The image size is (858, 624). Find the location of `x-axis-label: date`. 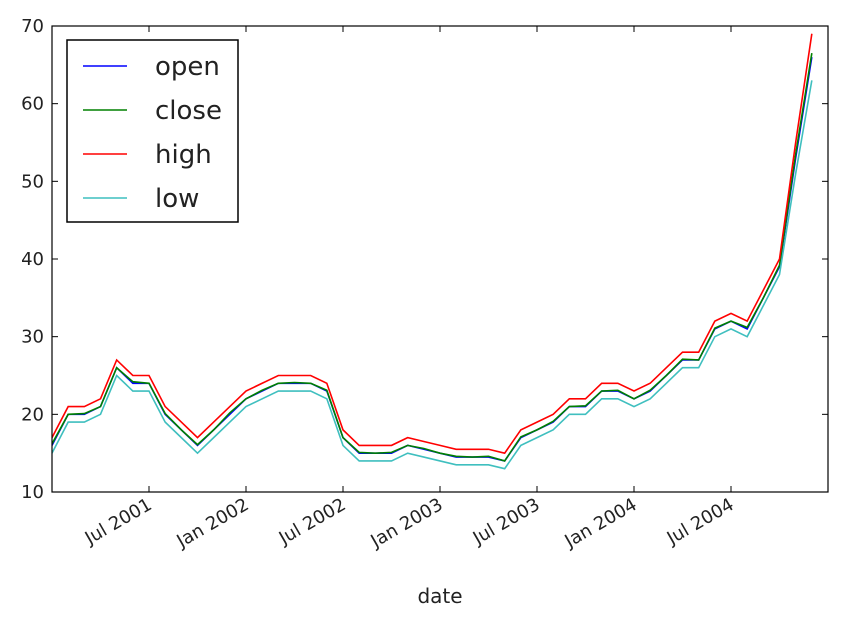

x-axis-label: date is located at coordinates (439, 596).